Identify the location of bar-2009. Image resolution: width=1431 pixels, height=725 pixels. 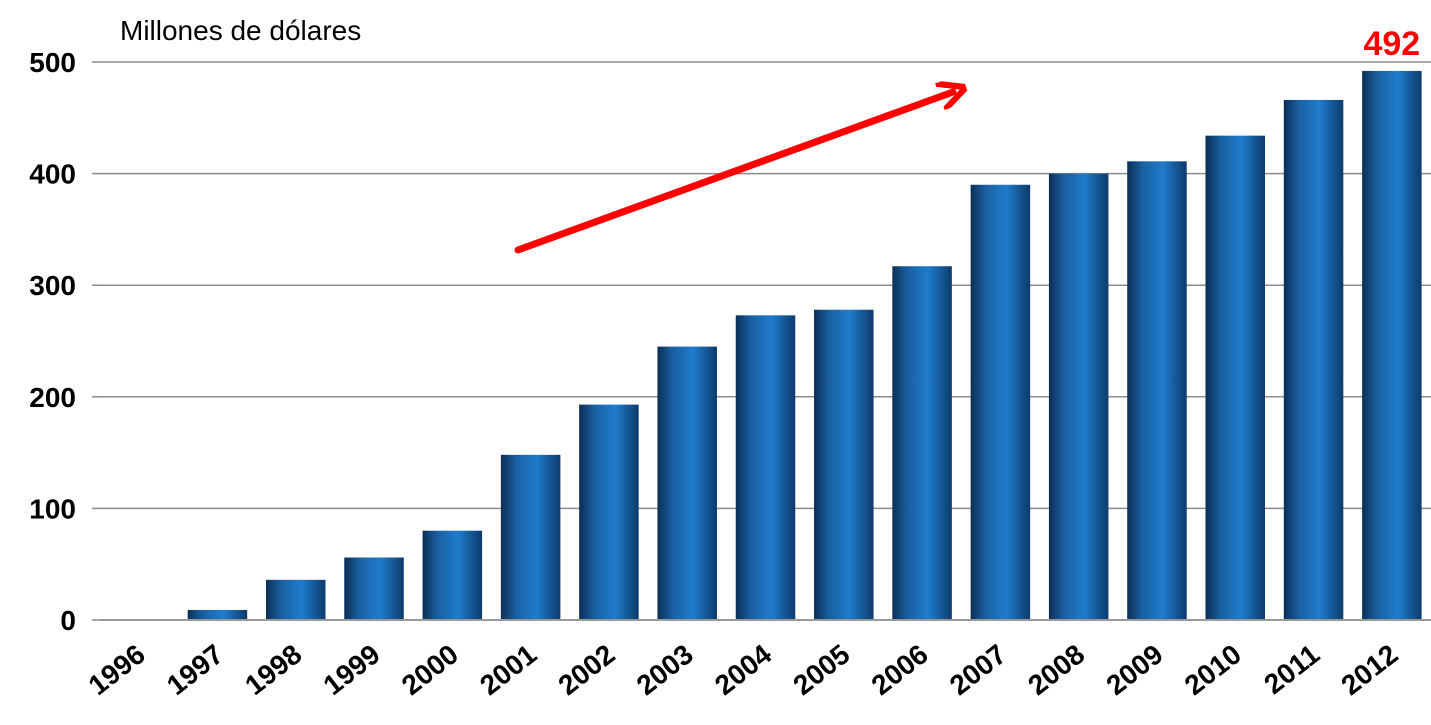
(1157, 390).